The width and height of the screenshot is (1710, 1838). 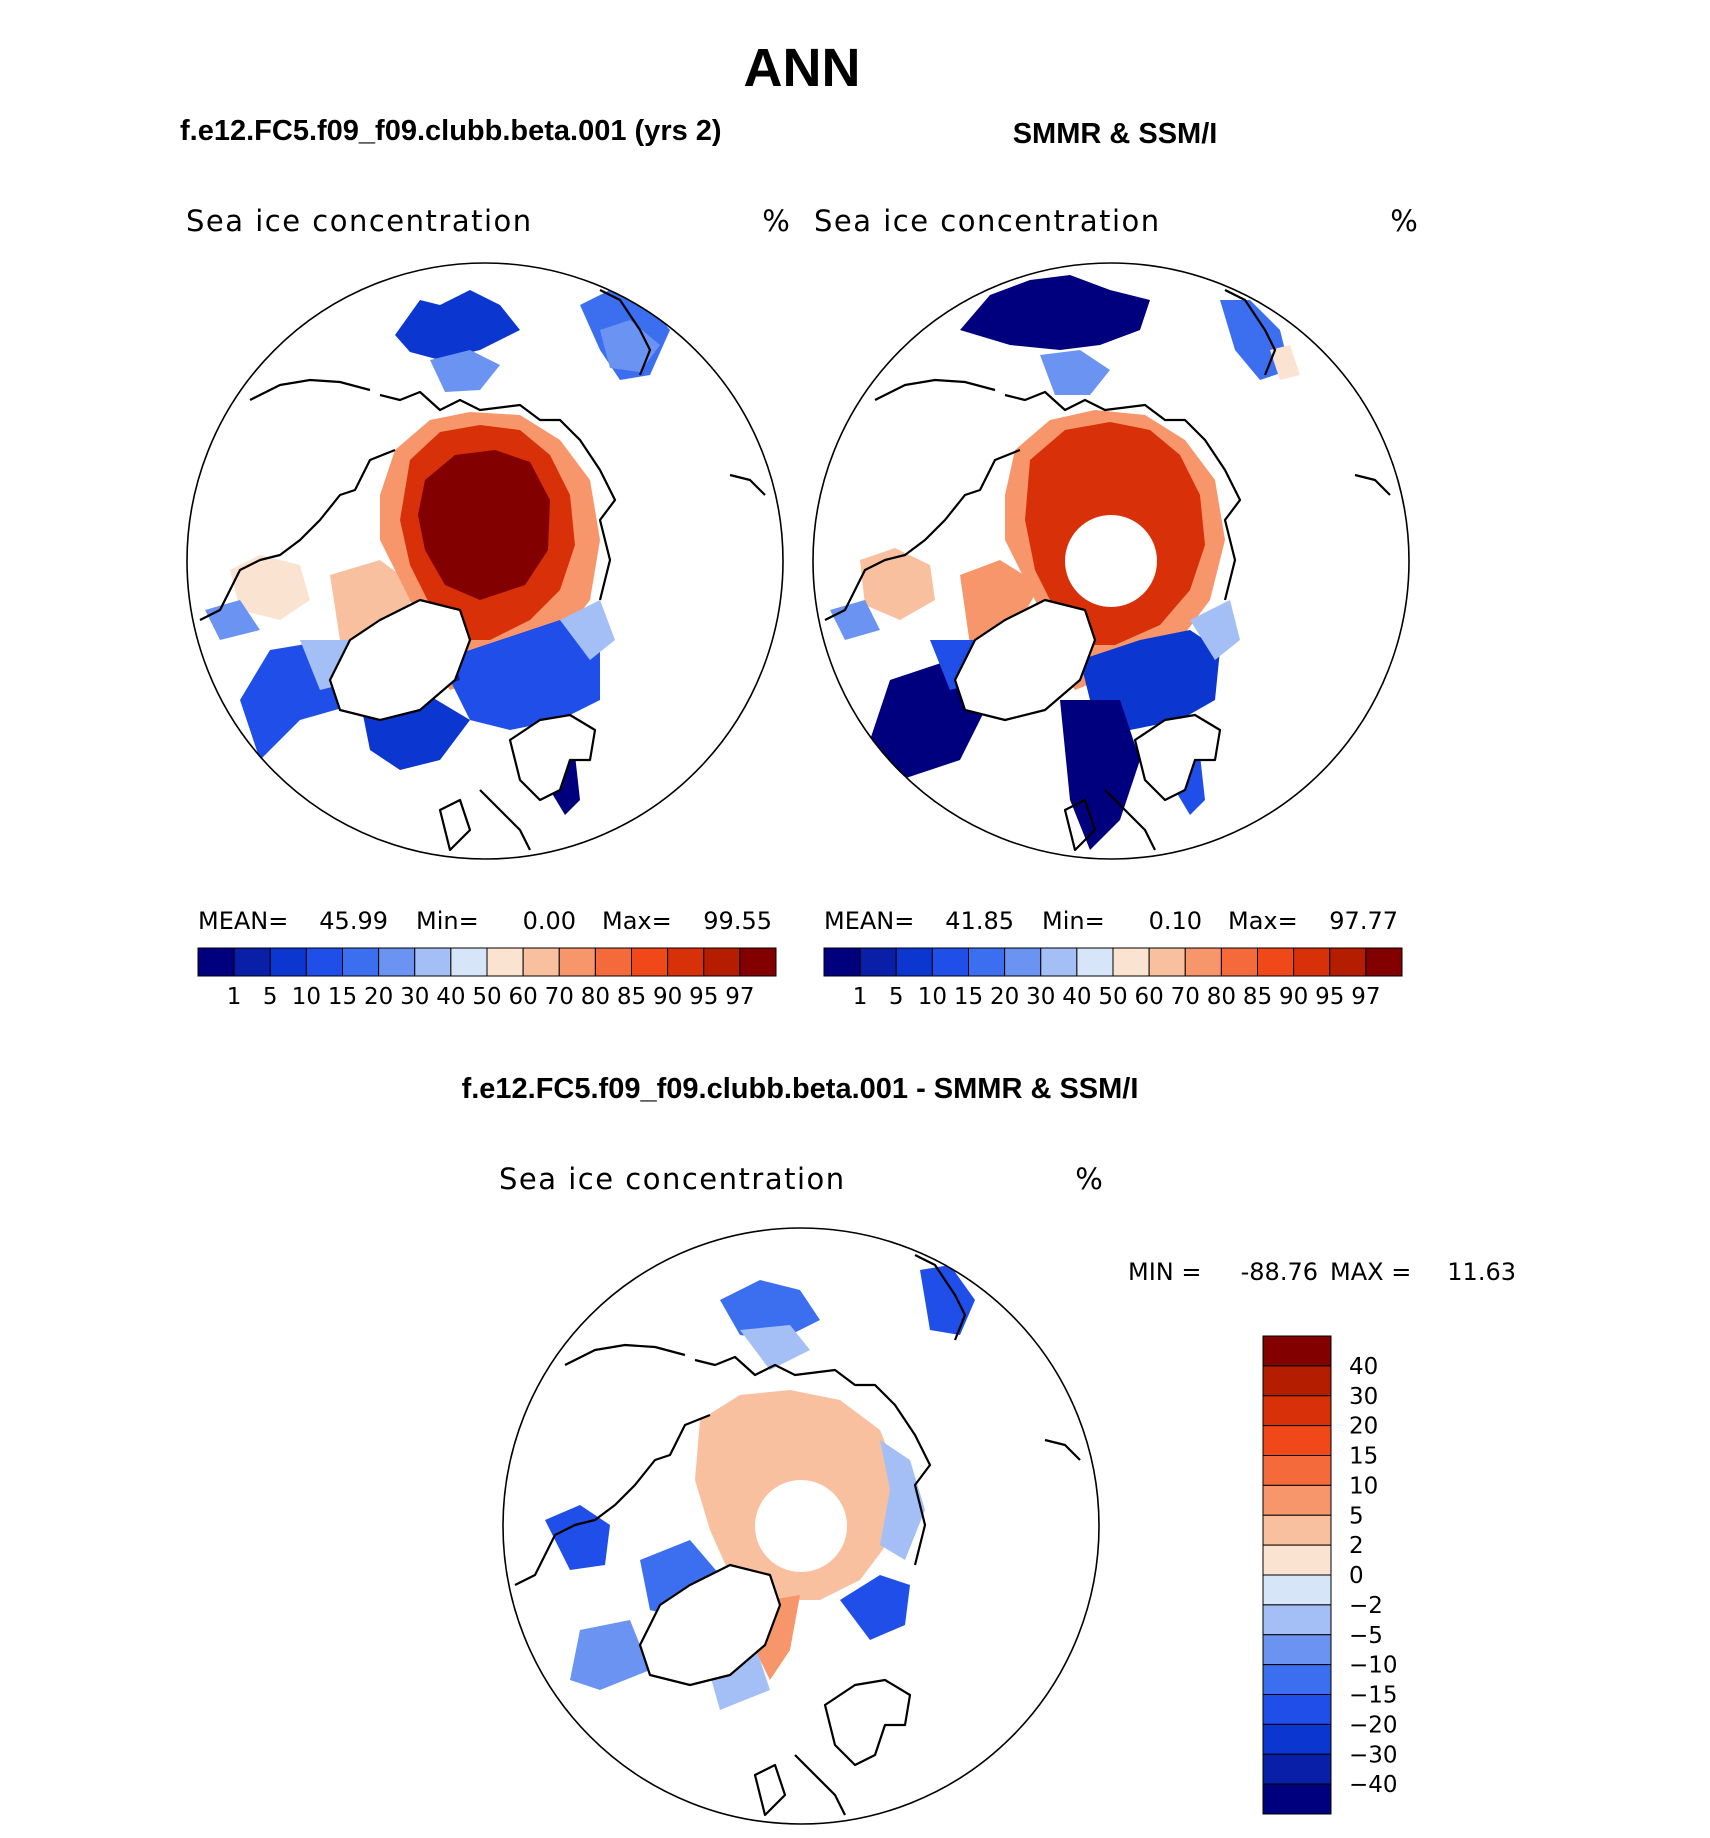 What do you see at coordinates (1356, 1516) in the screenshot?
I see `diff-colorbar-tick-label: 5` at bounding box center [1356, 1516].